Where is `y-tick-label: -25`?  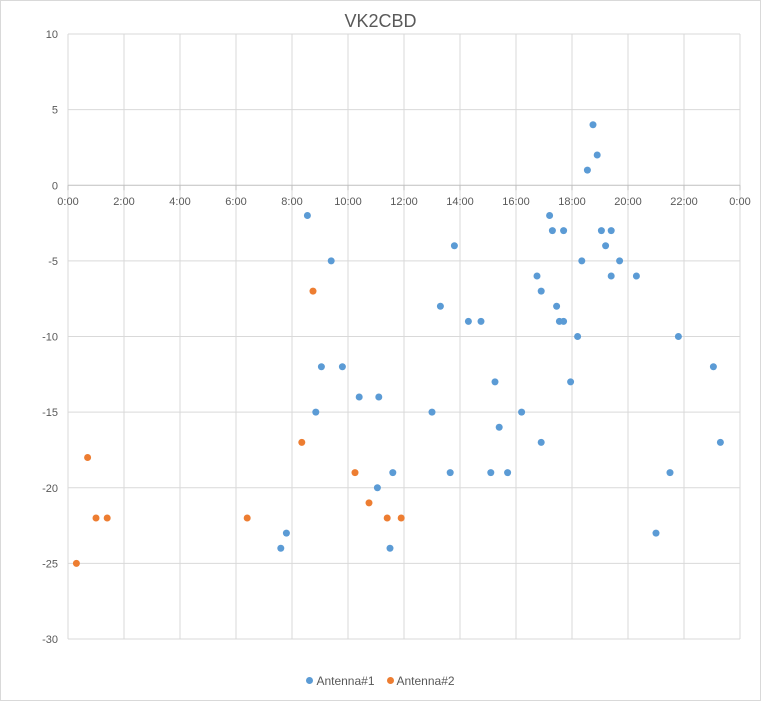
y-tick-label: -25 is located at coordinates (50, 564).